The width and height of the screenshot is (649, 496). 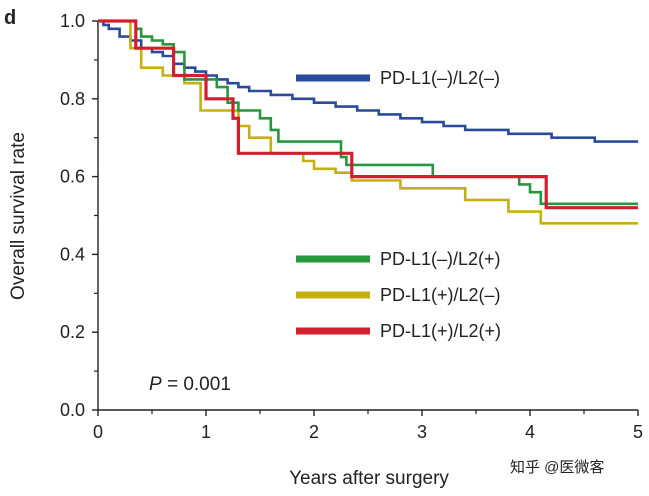 I want to click on watermark: 知乎 @医微客, so click(x=557, y=467).